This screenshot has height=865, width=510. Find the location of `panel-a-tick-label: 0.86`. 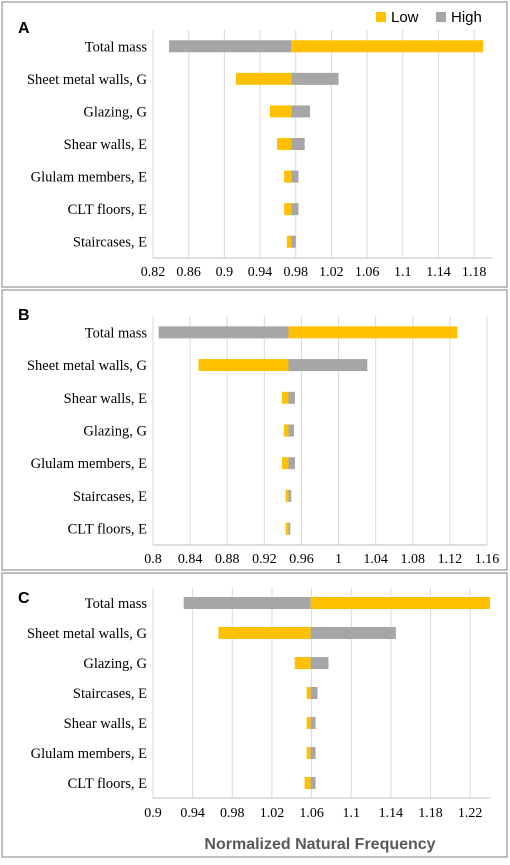

panel-a-tick-label: 0.86 is located at coordinates (188, 272).